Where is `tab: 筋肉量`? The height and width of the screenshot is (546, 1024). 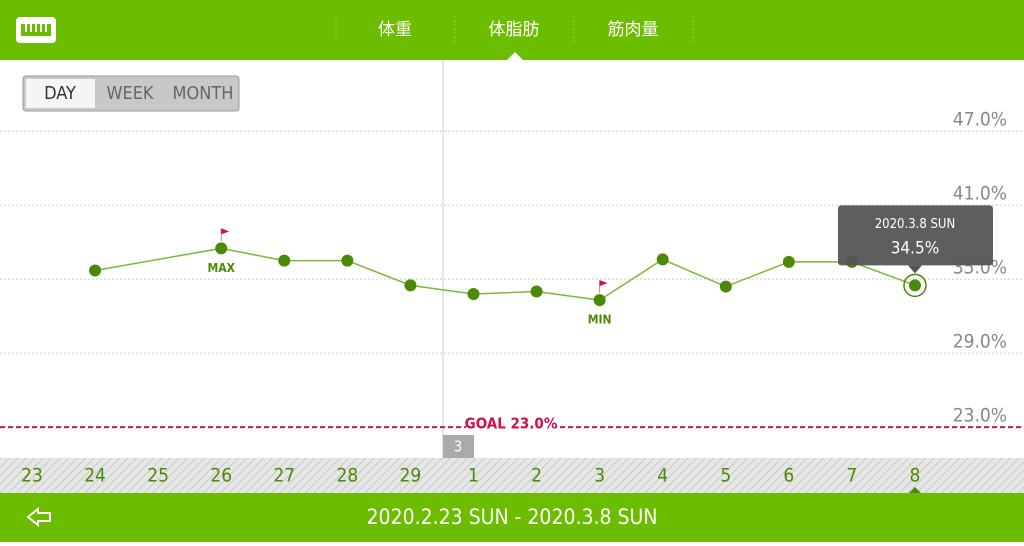 tab: 筋肉量 is located at coordinates (633, 30).